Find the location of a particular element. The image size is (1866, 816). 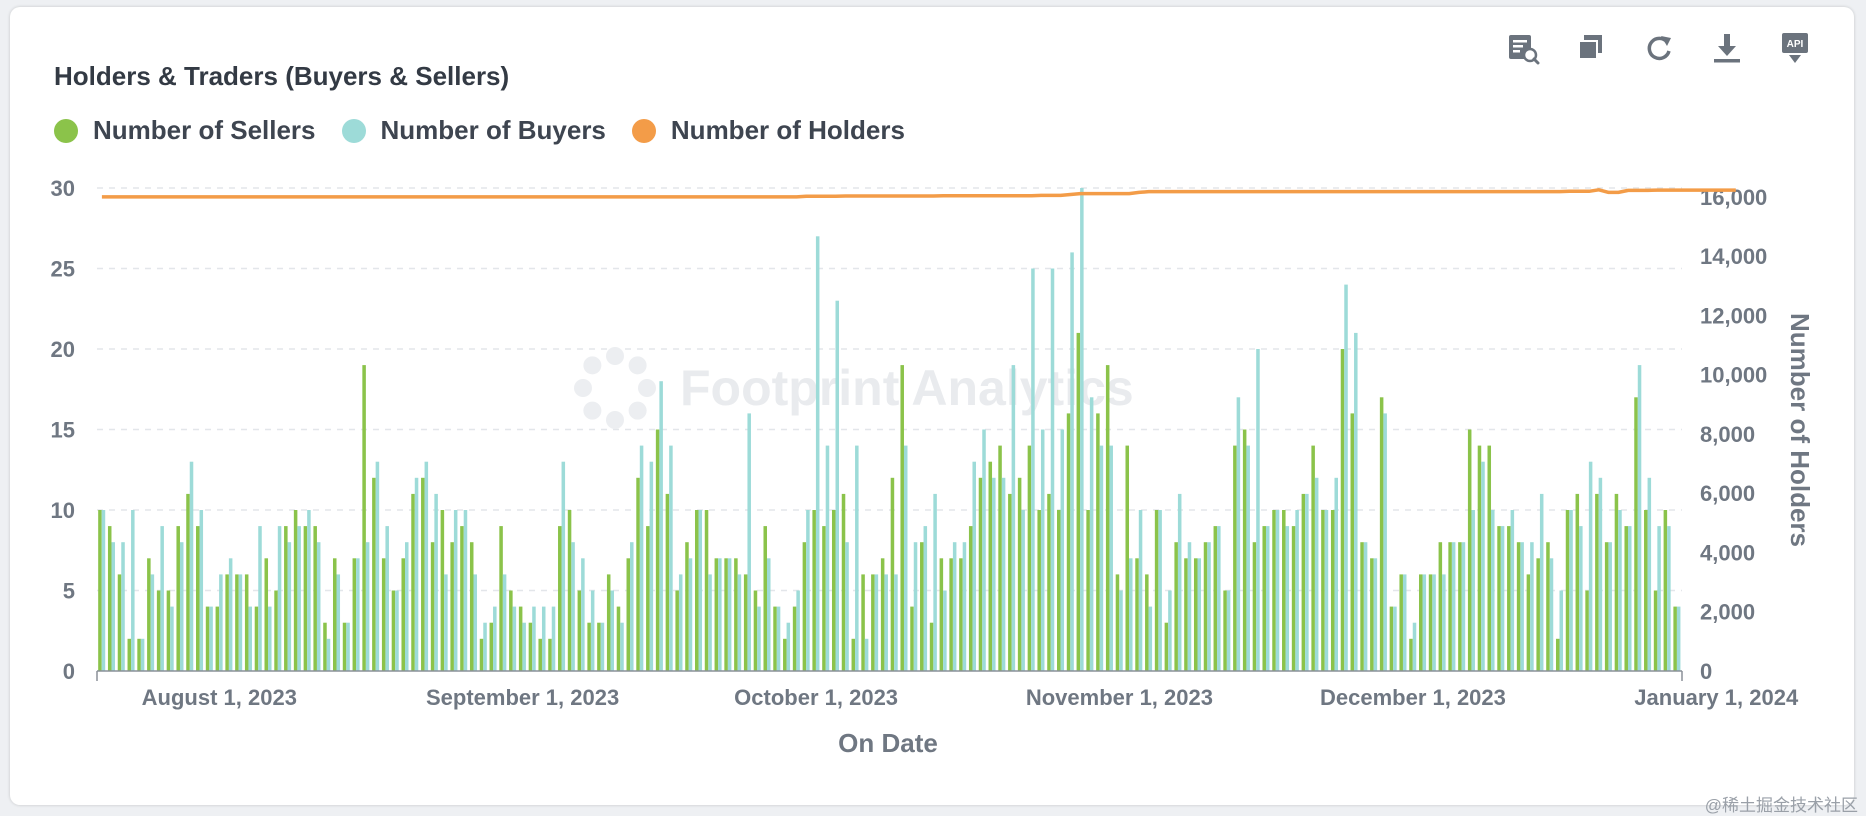

legend-item-sellers: Number of Sellers is located at coordinates (185, 130).